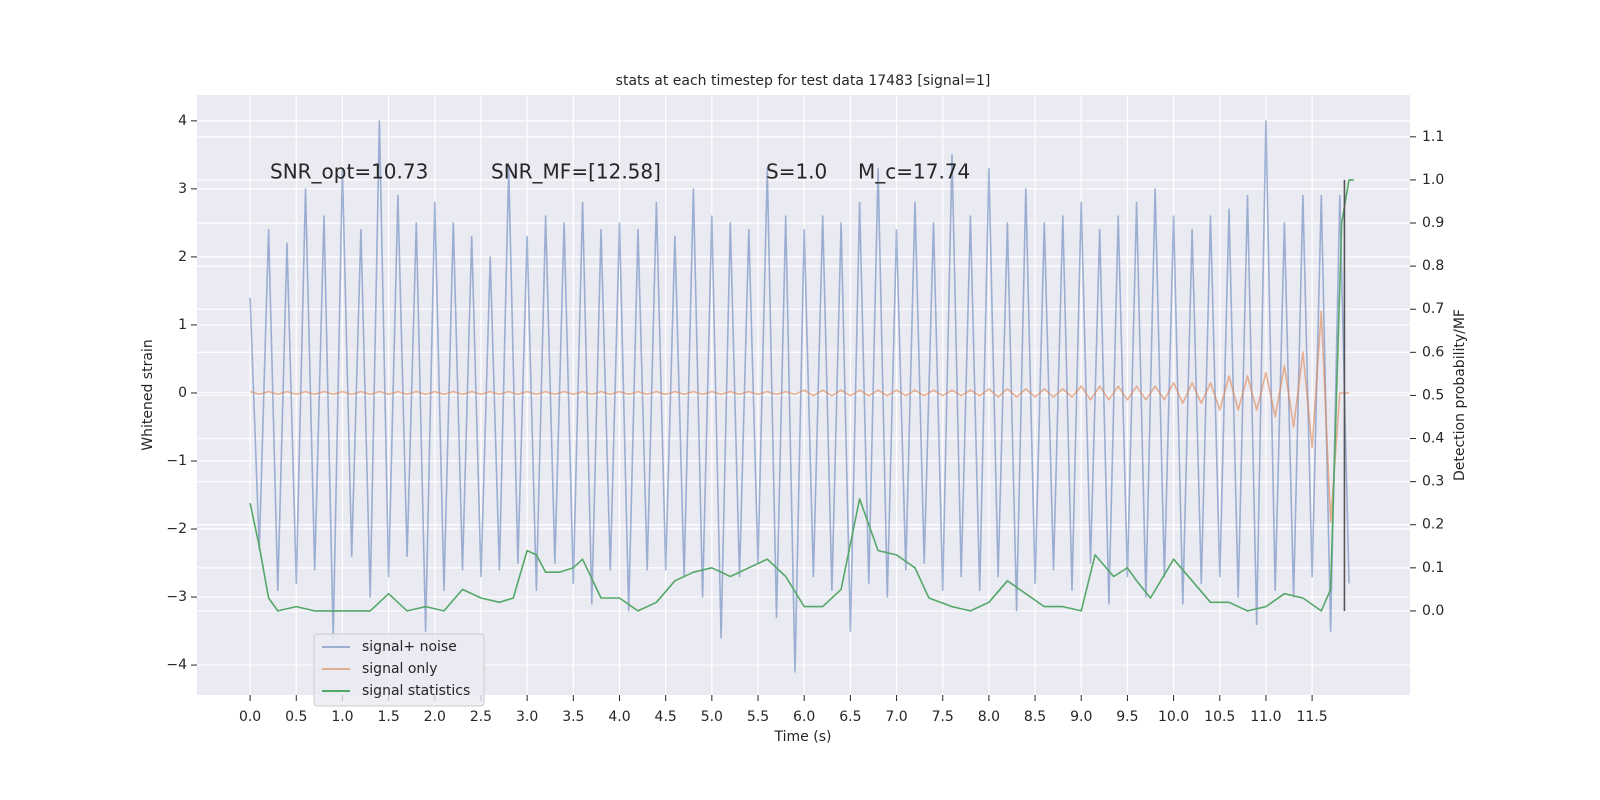 Image resolution: width=1600 pixels, height=800 pixels. I want to click on x-tick-label: 6.0, so click(804, 717).